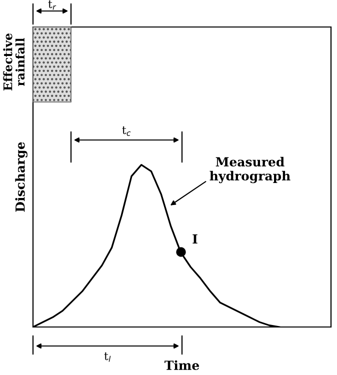 The height and width of the screenshot is (375, 337). What do you see at coordinates (182, 365) in the screenshot?
I see `x-axis-title: Time` at bounding box center [182, 365].